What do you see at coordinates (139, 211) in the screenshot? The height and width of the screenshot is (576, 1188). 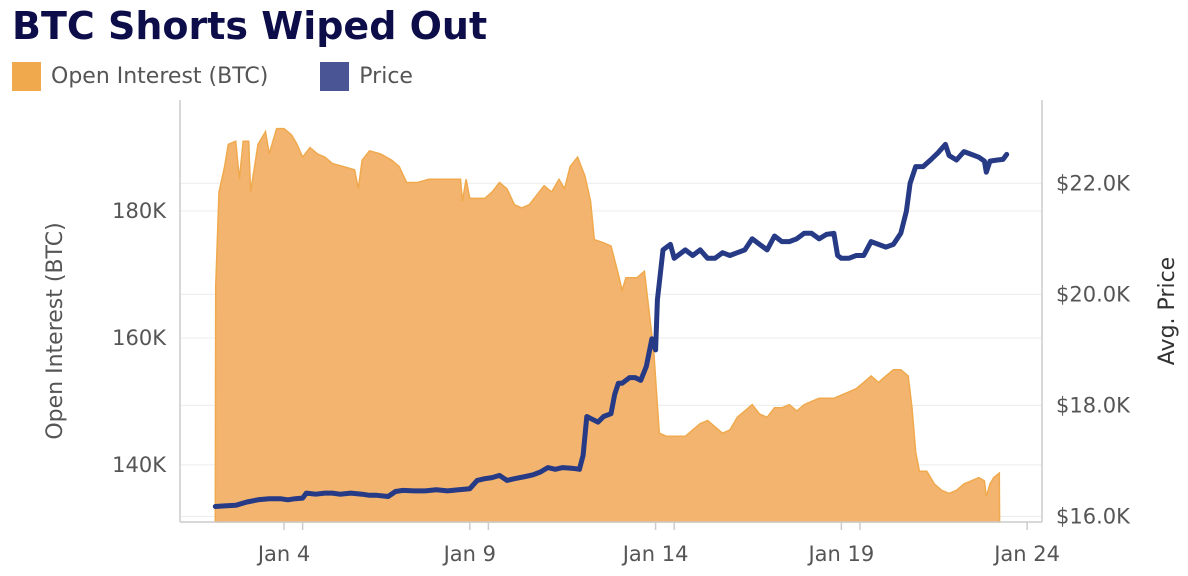 I see `y-left-tick-label-2: 180K` at bounding box center [139, 211].